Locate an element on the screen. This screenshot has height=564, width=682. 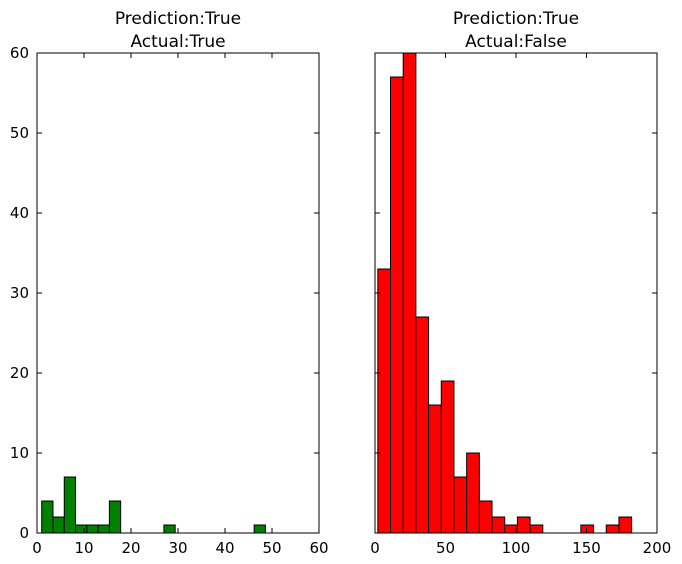
left-y-tick-label: 20 is located at coordinates (19, 373).